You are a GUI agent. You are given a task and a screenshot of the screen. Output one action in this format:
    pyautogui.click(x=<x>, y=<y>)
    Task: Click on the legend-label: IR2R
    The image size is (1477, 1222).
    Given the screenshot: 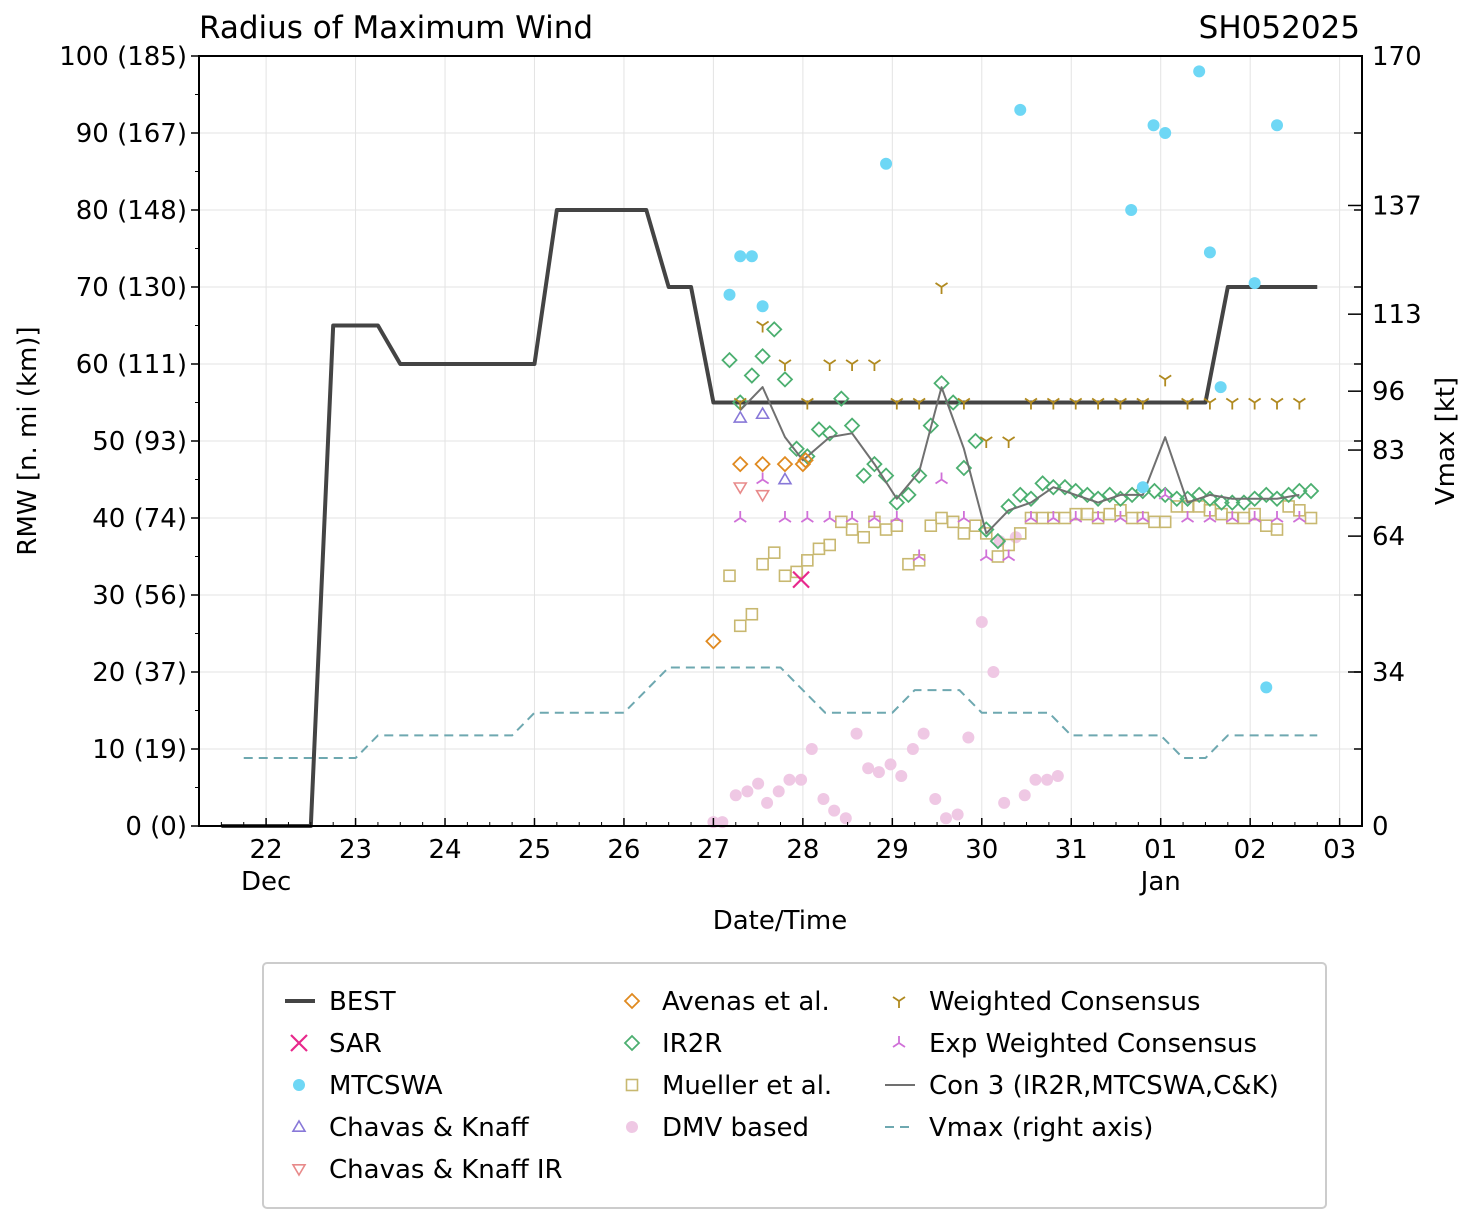 What is the action you would take?
    pyautogui.click(x=692, y=1044)
    